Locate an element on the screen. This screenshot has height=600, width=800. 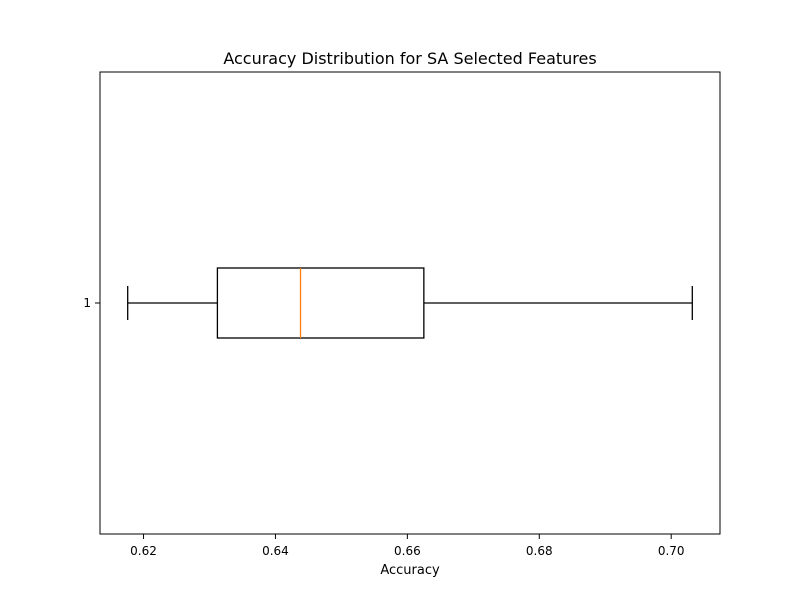
x-tick-label-1: 0.64 is located at coordinates (275, 551).